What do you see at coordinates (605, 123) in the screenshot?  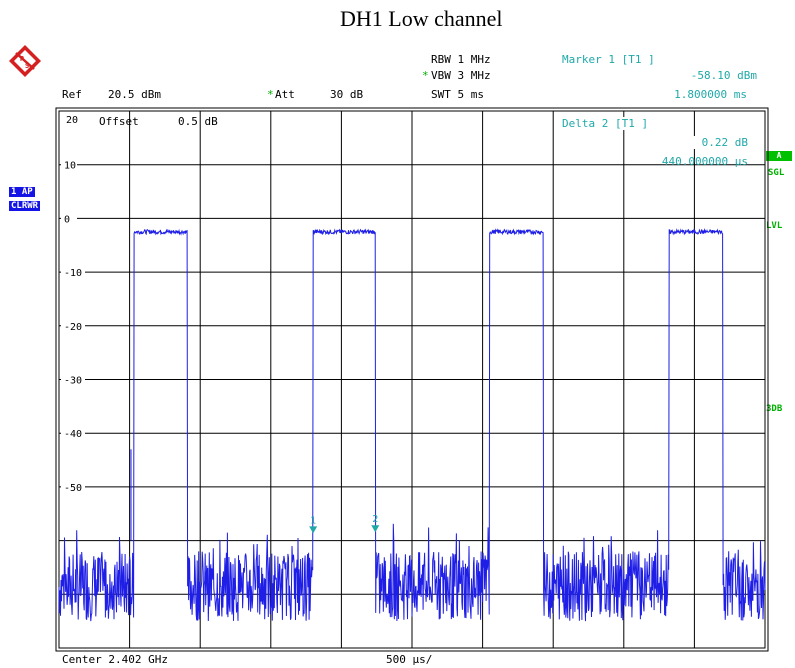 I see `delta2-label: Delta 2 [T1 ]` at bounding box center [605, 123].